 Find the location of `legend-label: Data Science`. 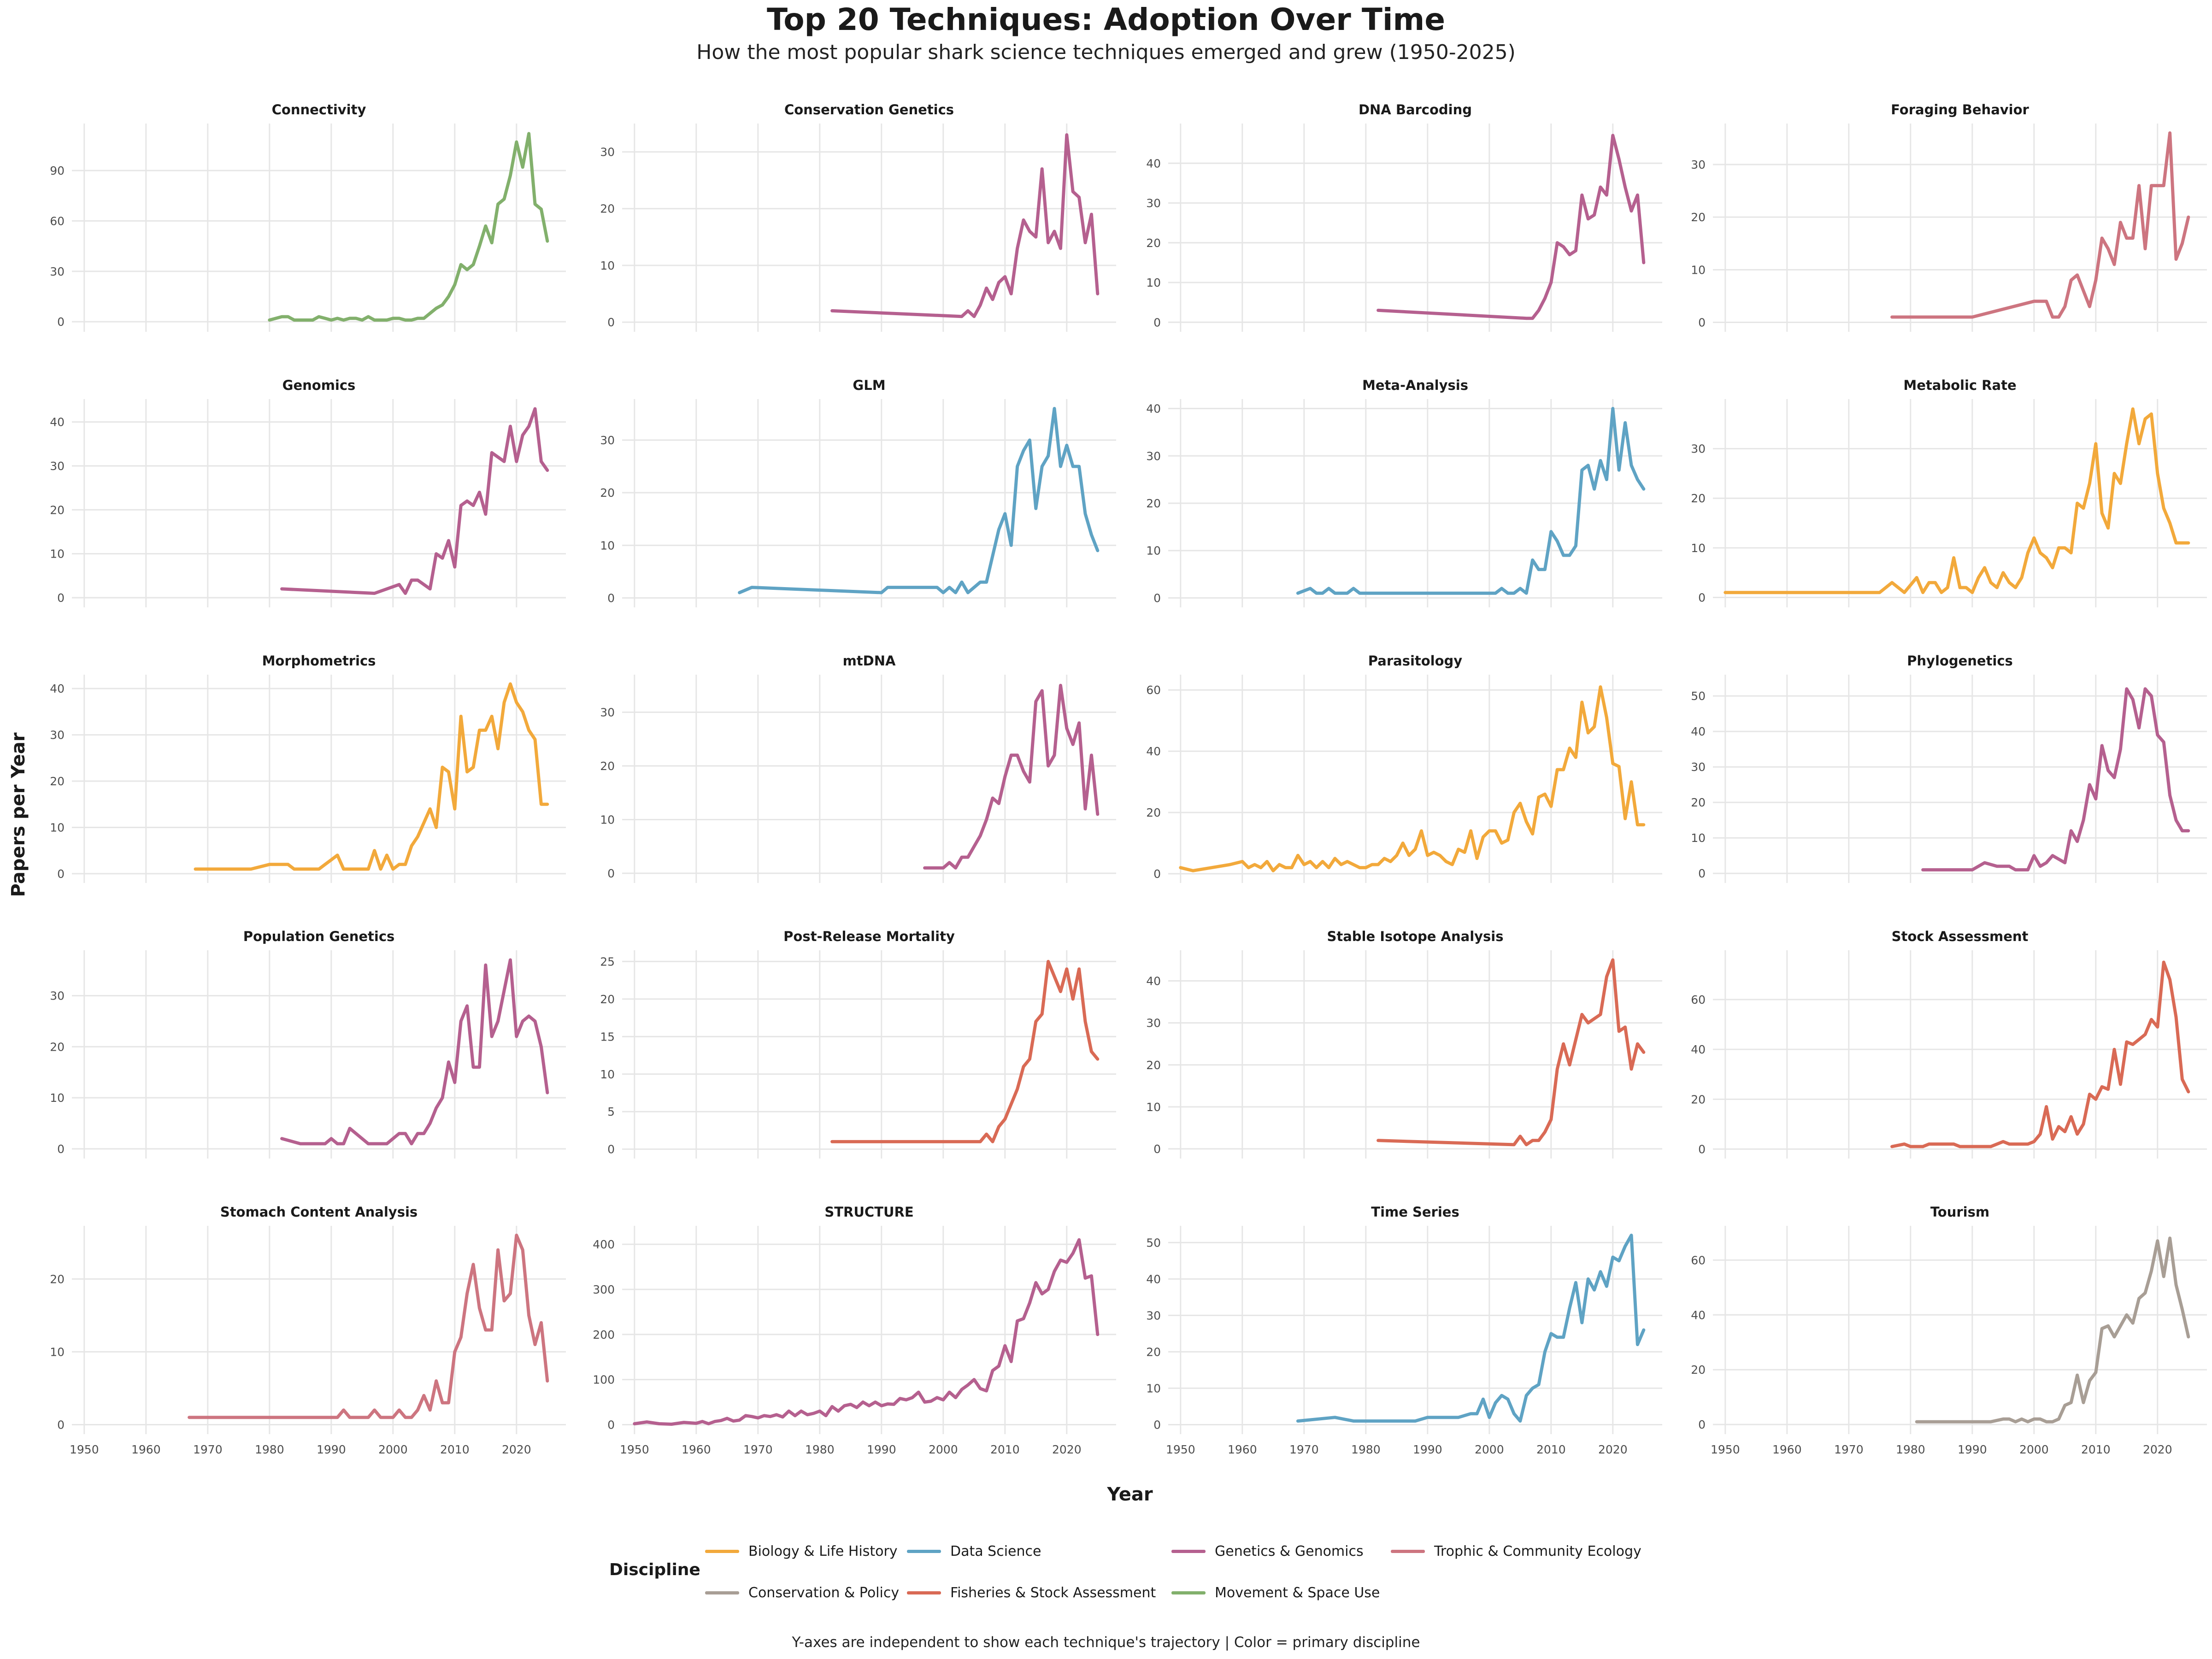

legend-label: Data Science is located at coordinates (995, 1551).